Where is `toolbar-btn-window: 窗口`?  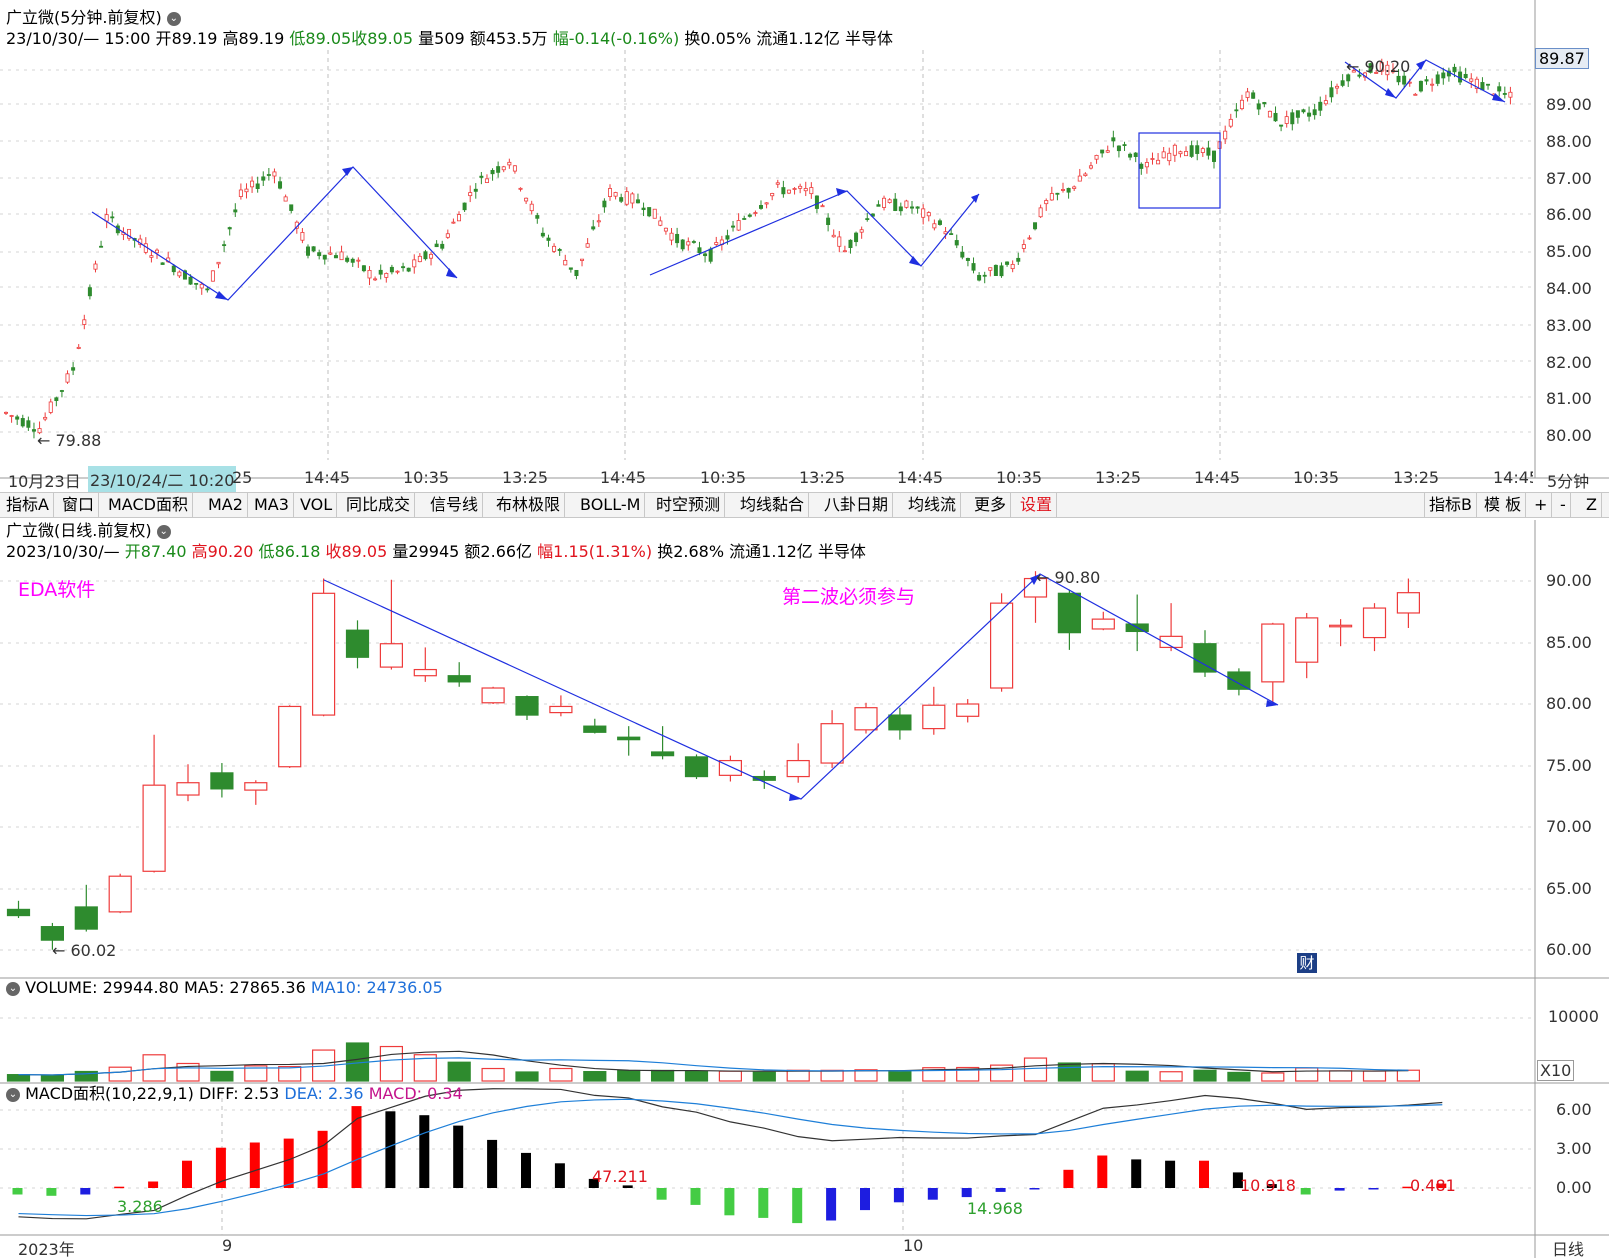 toolbar-btn-window: 窗口 is located at coordinates (79, 505).